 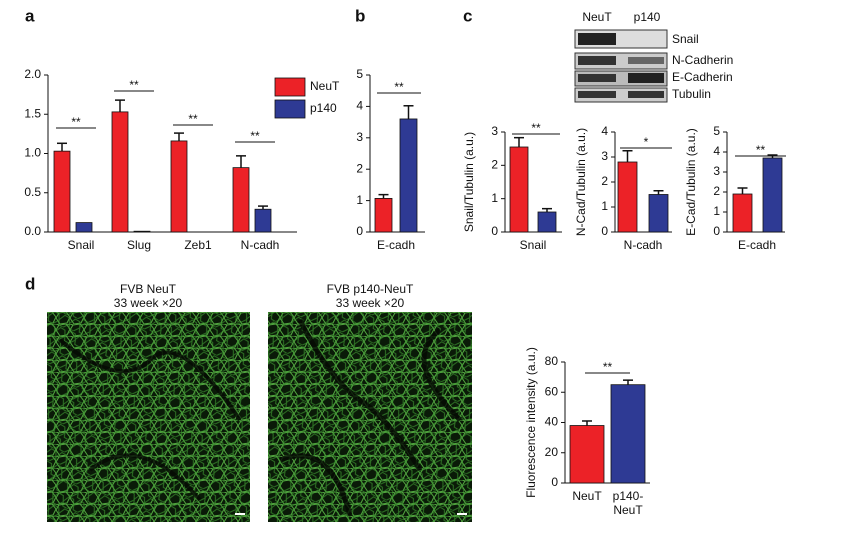 I want to click on legend-label: NeuT, so click(x=325, y=86).